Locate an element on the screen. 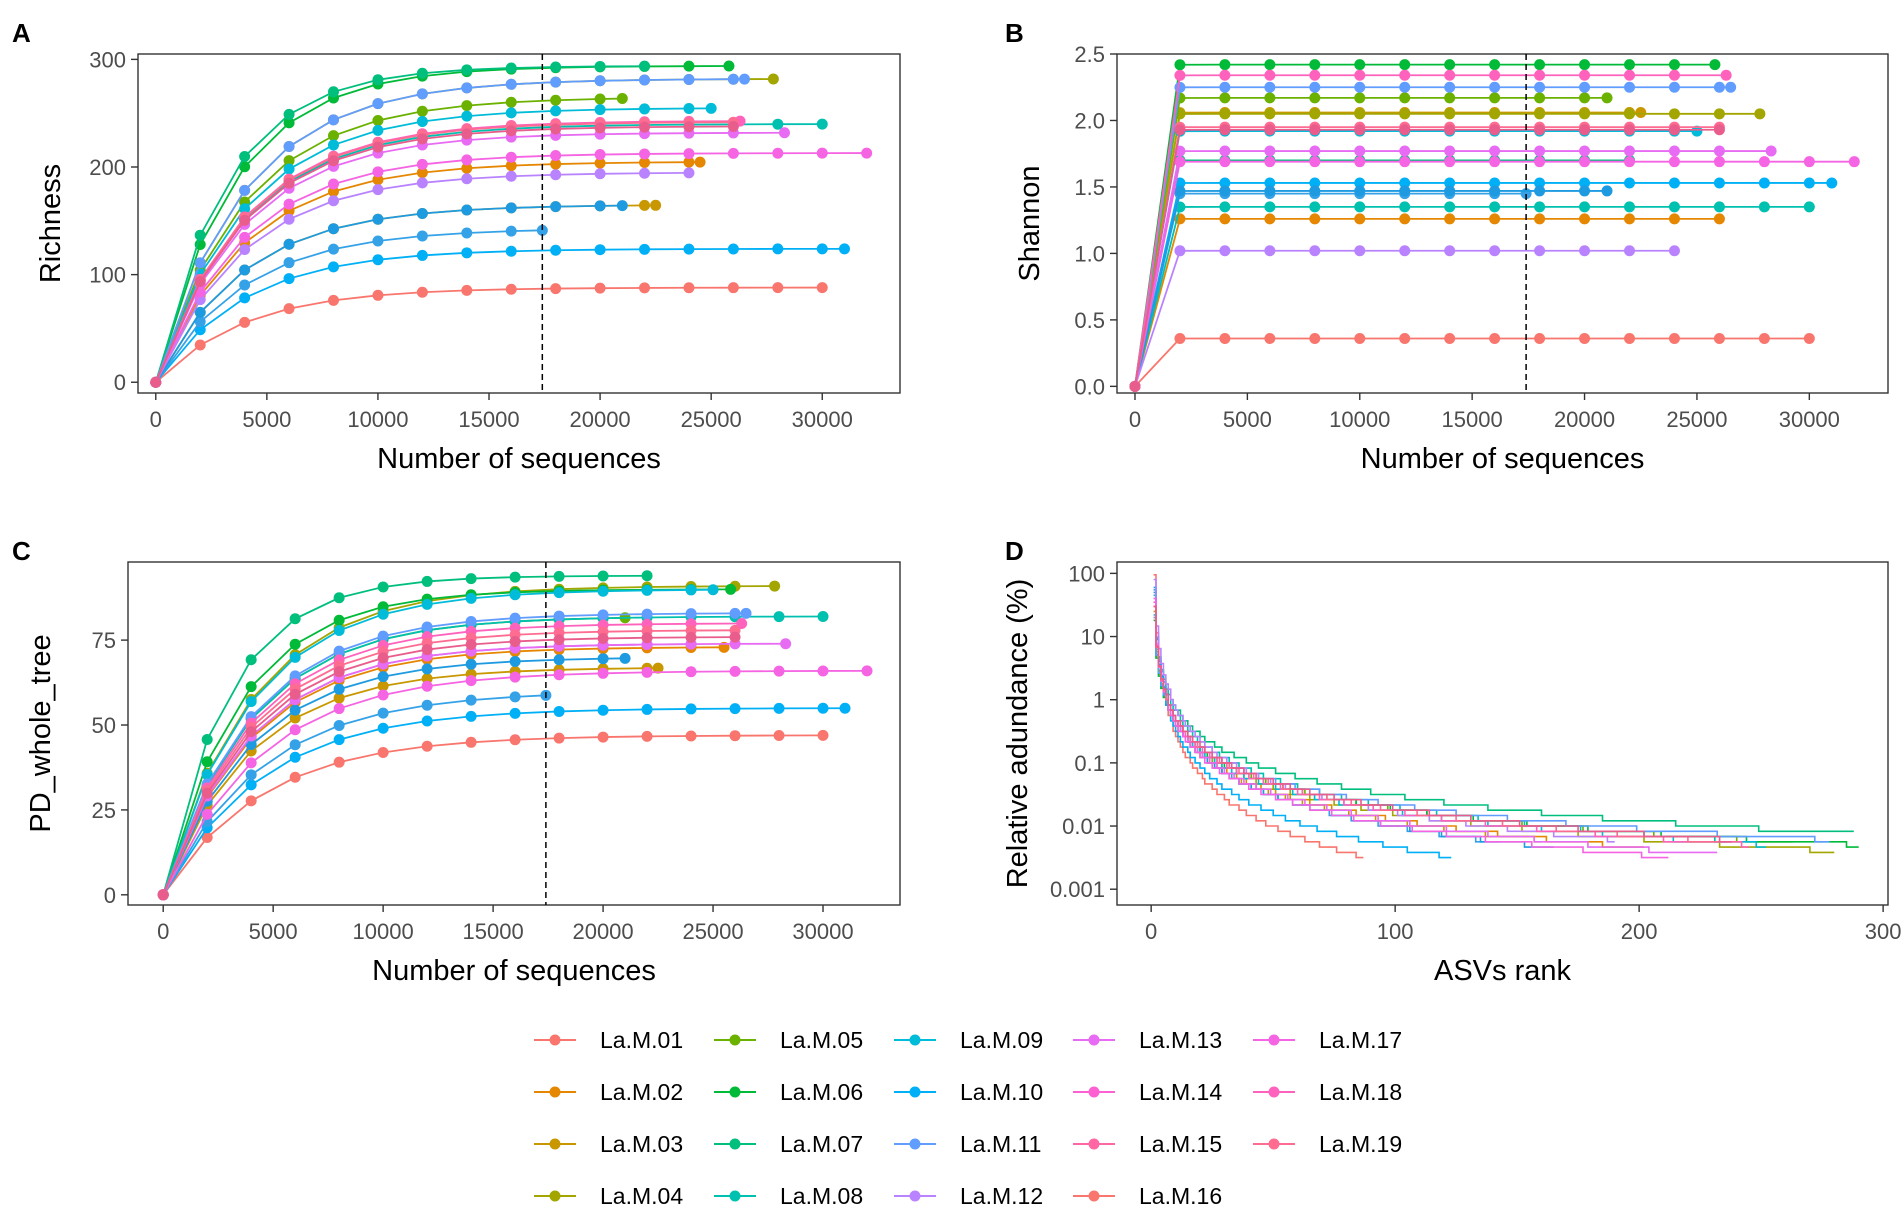  y-tick-label: 0.0 is located at coordinates (1089, 386).